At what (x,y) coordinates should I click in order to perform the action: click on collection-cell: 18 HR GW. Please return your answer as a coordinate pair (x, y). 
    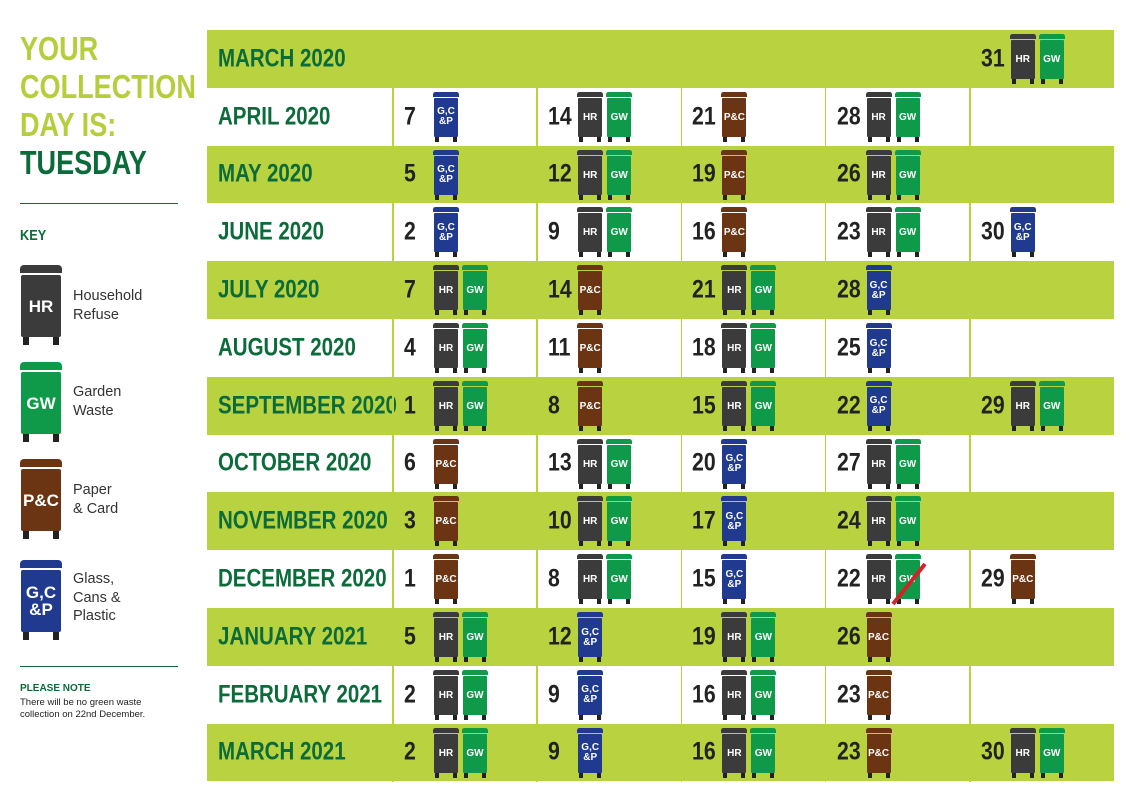
    Looking at the image, I should click on (753, 348).